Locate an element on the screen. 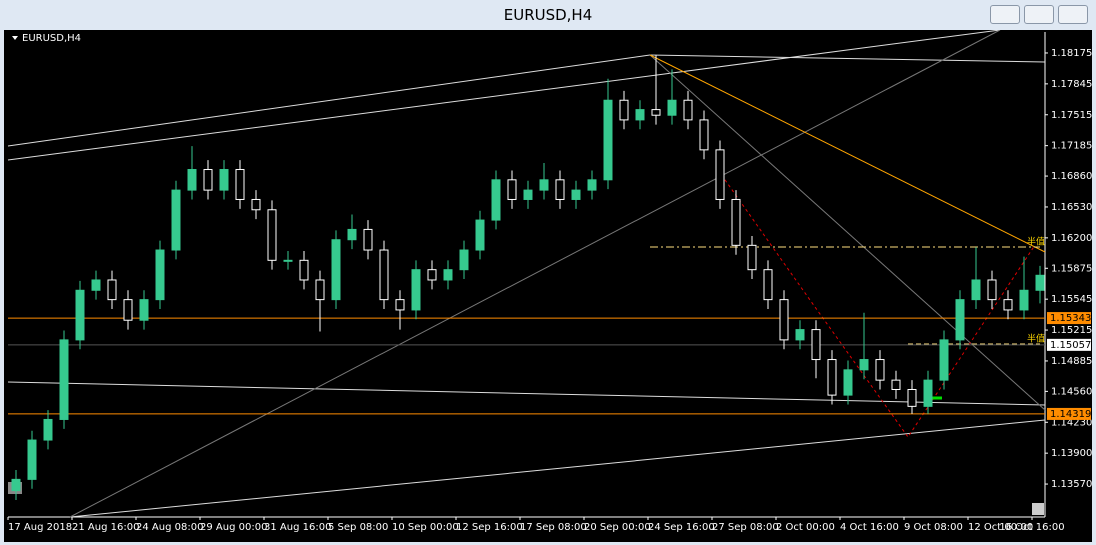 This screenshot has height=545, width=1096. price-label: 1.14319 is located at coordinates (1070, 414).